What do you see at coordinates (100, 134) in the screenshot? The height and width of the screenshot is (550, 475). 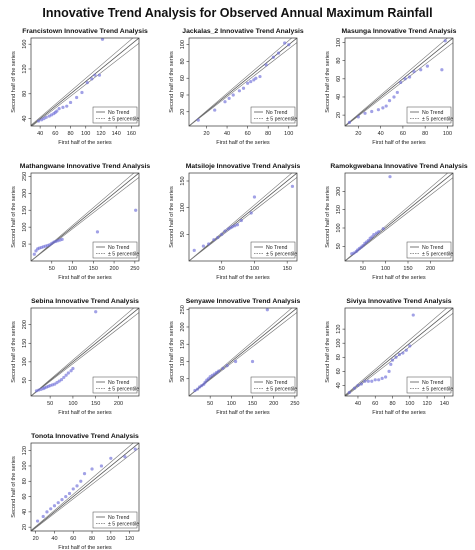 I see `x-tick-label: 120` at bounding box center [100, 134].